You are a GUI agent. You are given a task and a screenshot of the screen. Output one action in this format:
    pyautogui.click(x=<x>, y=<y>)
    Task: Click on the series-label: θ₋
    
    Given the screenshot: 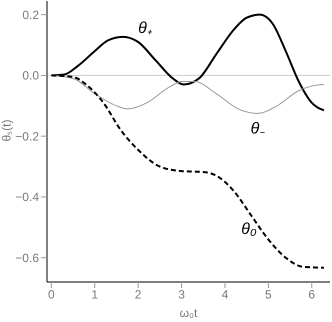 What is the action you would take?
    pyautogui.click(x=258, y=129)
    